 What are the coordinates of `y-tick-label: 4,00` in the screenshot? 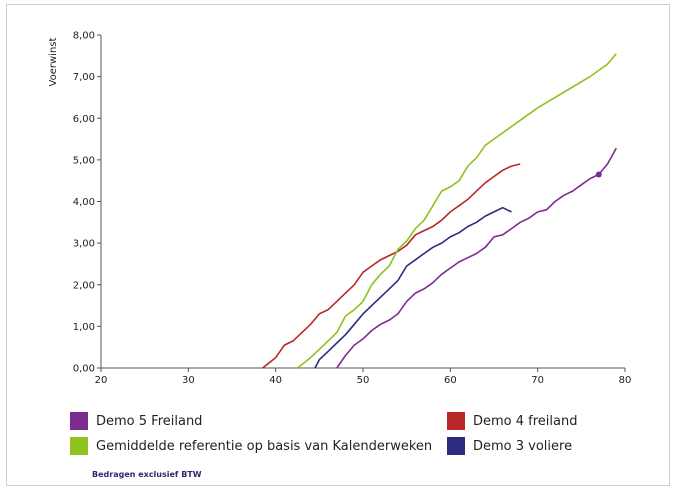 It's located at (84, 202).